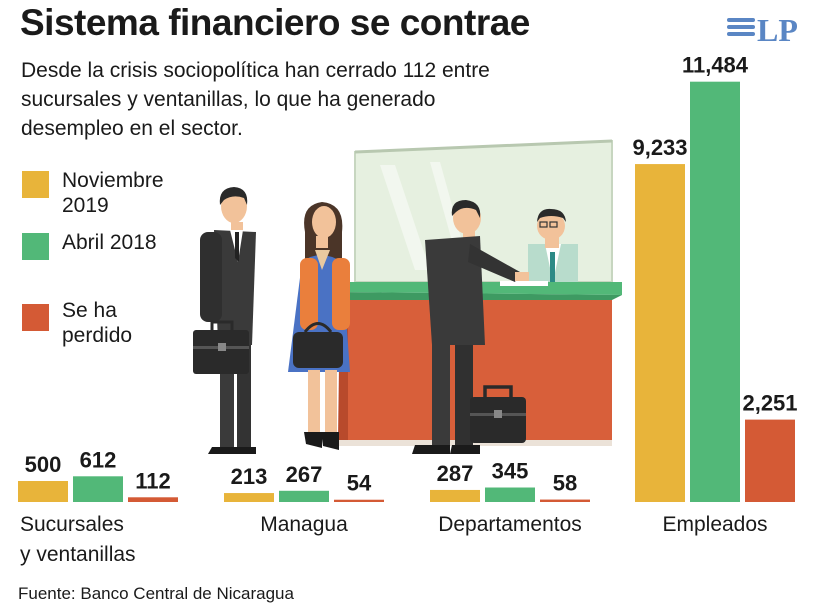 The height and width of the screenshot is (612, 814). Describe the element at coordinates (304, 474) in the screenshot. I see `value-label-managua-abril-2018: 267` at that location.